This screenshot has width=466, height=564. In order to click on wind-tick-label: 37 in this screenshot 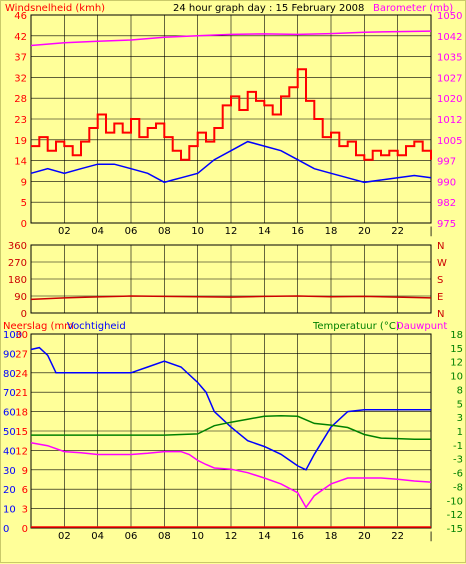, I will do `click(20, 58)`.